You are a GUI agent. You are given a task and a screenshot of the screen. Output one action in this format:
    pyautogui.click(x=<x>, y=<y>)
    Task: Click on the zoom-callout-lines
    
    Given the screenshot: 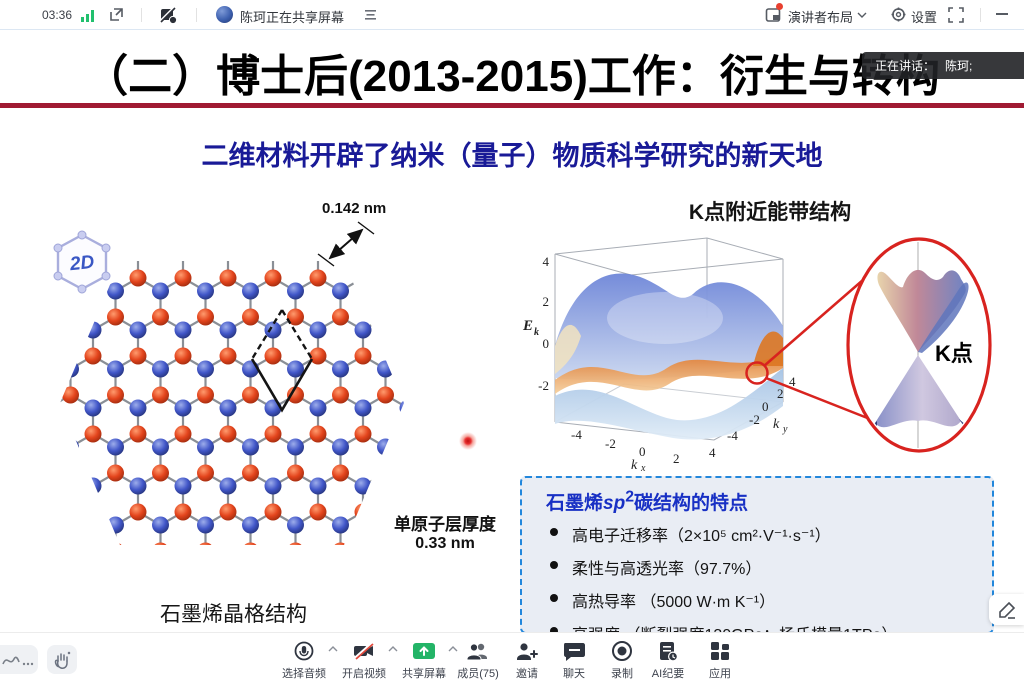 What is the action you would take?
    pyautogui.click(x=810, y=347)
    